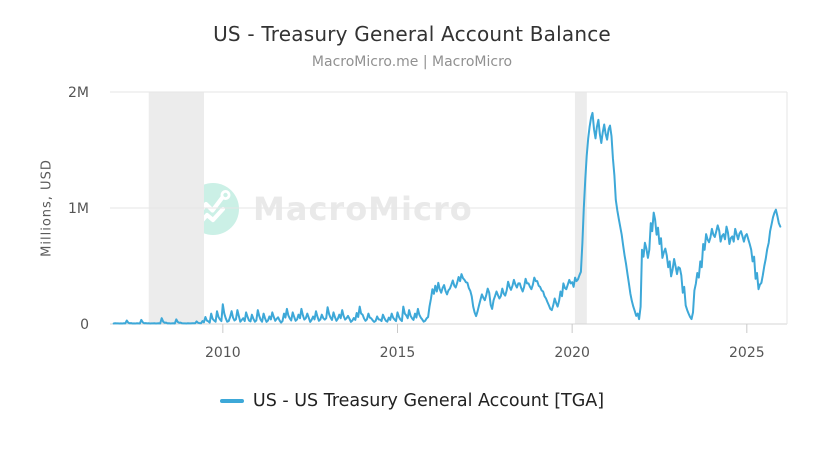 The width and height of the screenshot is (824, 449). Describe the element at coordinates (84, 325) in the screenshot. I see `y-tick-label: 0` at that location.